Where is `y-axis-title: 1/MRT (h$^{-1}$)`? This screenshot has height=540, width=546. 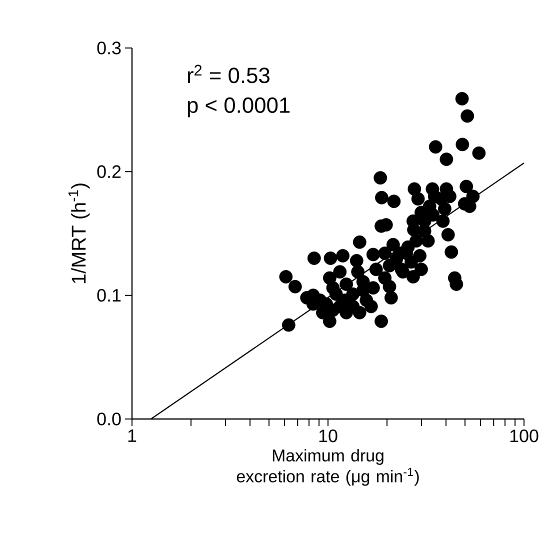
y-axis-title: 1/MRT (h$^{-1}$) is located at coordinates (79, 234).